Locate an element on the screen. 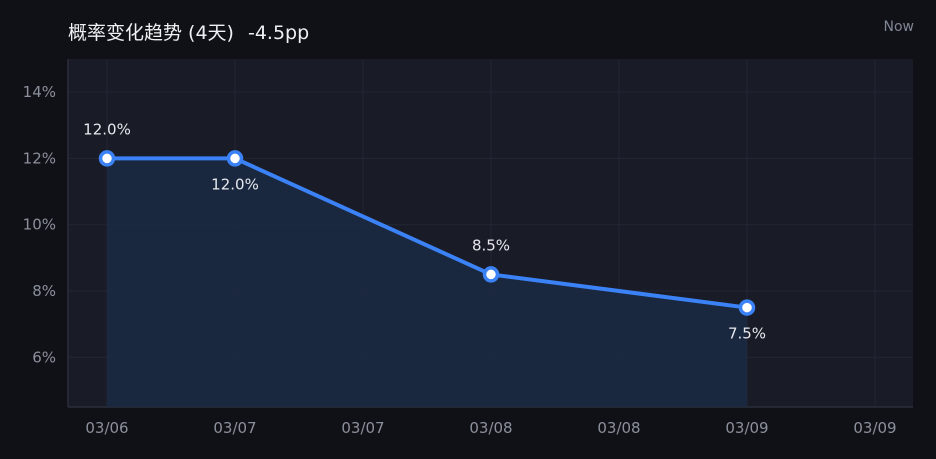 The width and height of the screenshot is (936, 459). y-tick-label: 14% is located at coordinates (39, 92).